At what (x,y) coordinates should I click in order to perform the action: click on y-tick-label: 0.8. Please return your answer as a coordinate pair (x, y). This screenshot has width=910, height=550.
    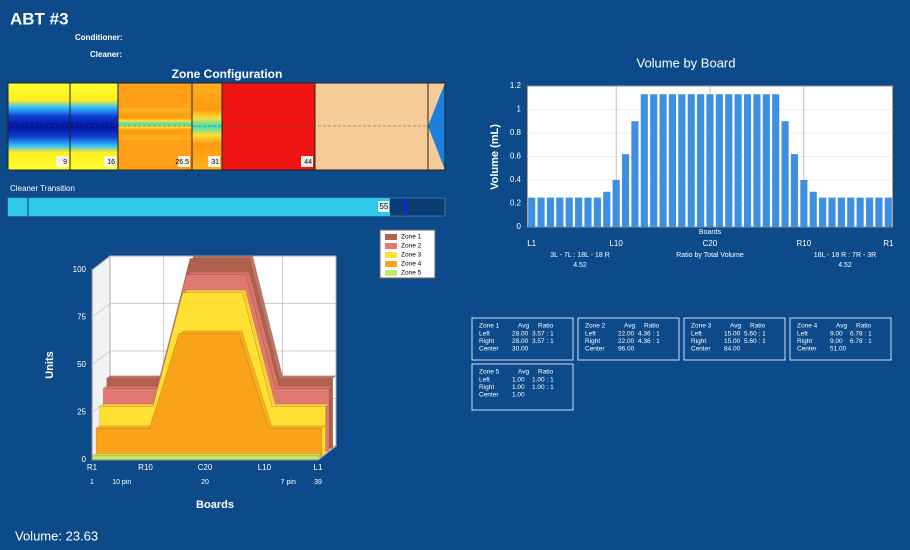
    Looking at the image, I should click on (516, 132).